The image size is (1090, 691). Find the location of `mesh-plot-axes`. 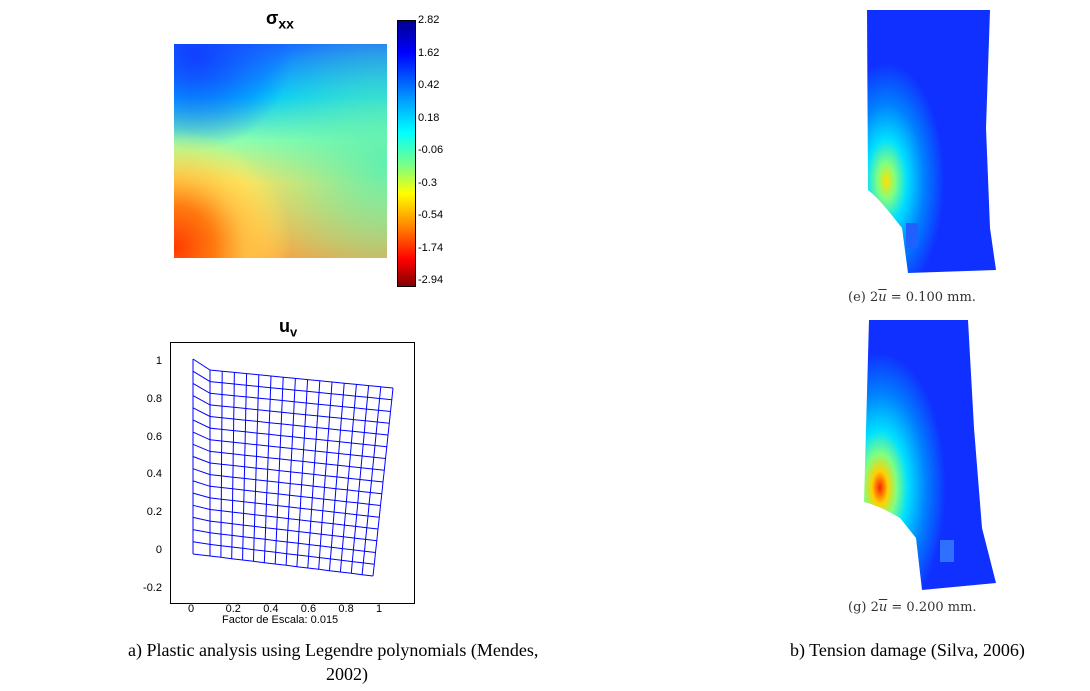

mesh-plot-axes is located at coordinates (292, 473).